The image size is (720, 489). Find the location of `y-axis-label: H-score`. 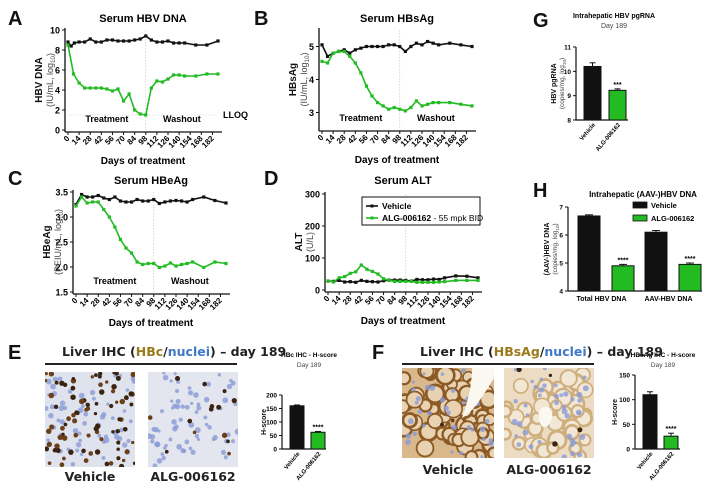

y-axis-label: H-score is located at coordinates (615, 412).